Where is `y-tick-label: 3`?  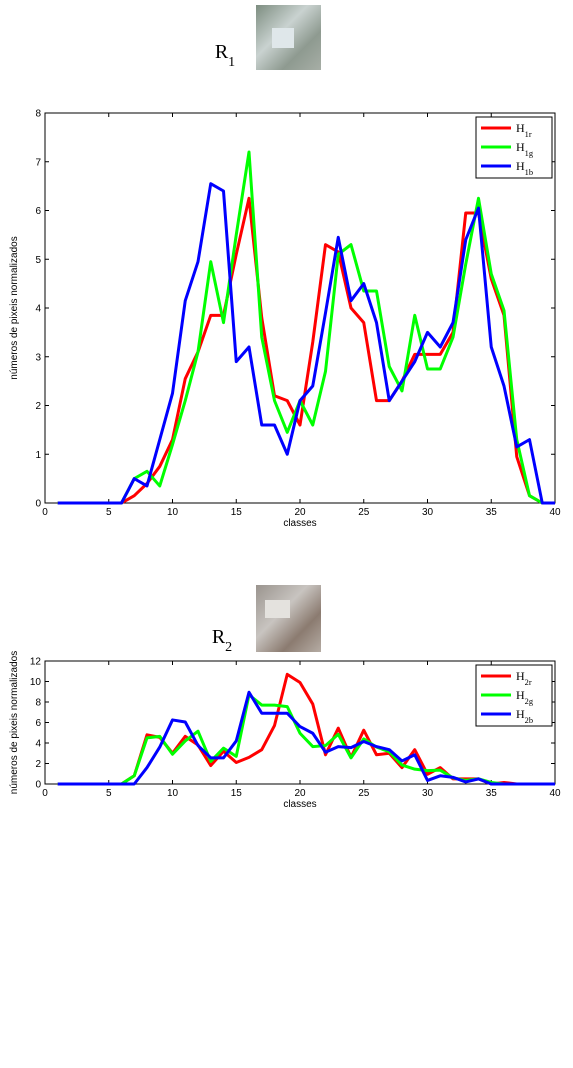 y-tick-label: 3 is located at coordinates (38, 357).